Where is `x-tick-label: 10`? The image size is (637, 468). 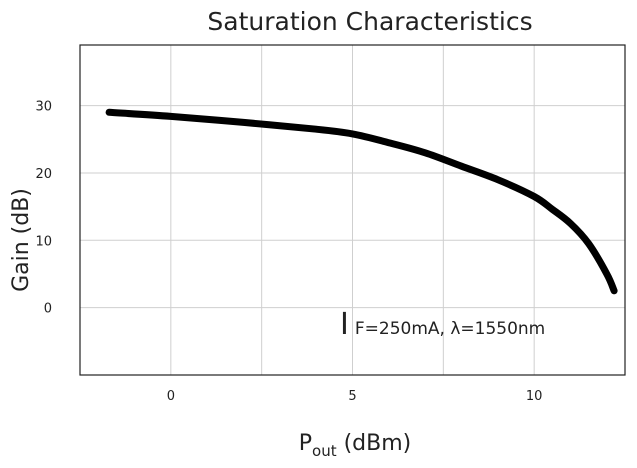 x-tick-label: 10 is located at coordinates (534, 396).